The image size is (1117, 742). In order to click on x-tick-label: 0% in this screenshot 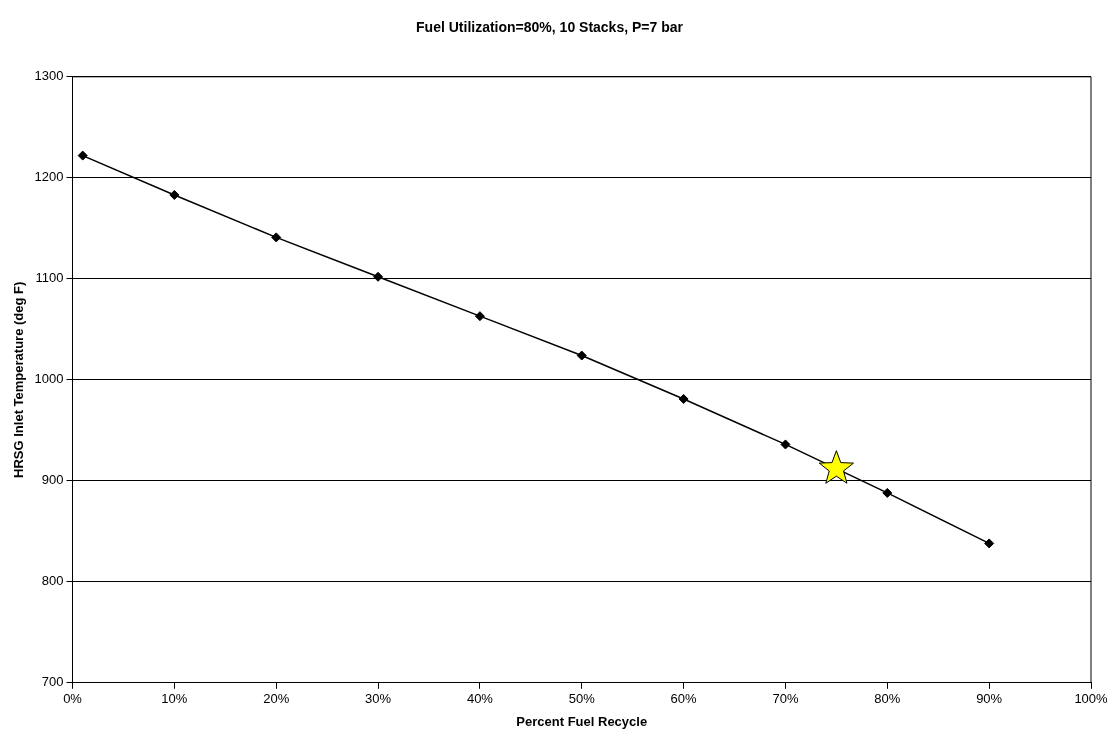, I will do `click(73, 699)`.